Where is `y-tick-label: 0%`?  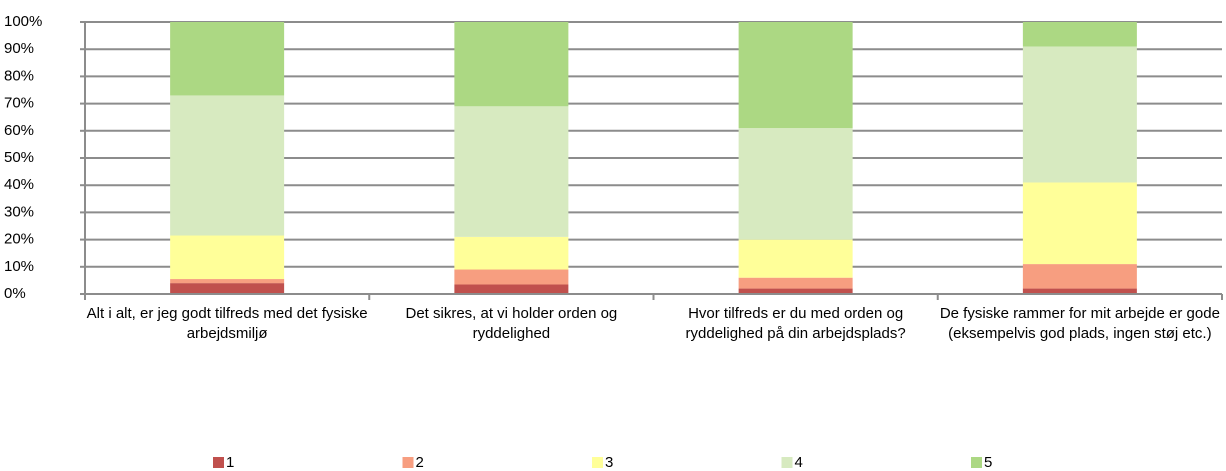 y-tick-label: 0% is located at coordinates (15, 293).